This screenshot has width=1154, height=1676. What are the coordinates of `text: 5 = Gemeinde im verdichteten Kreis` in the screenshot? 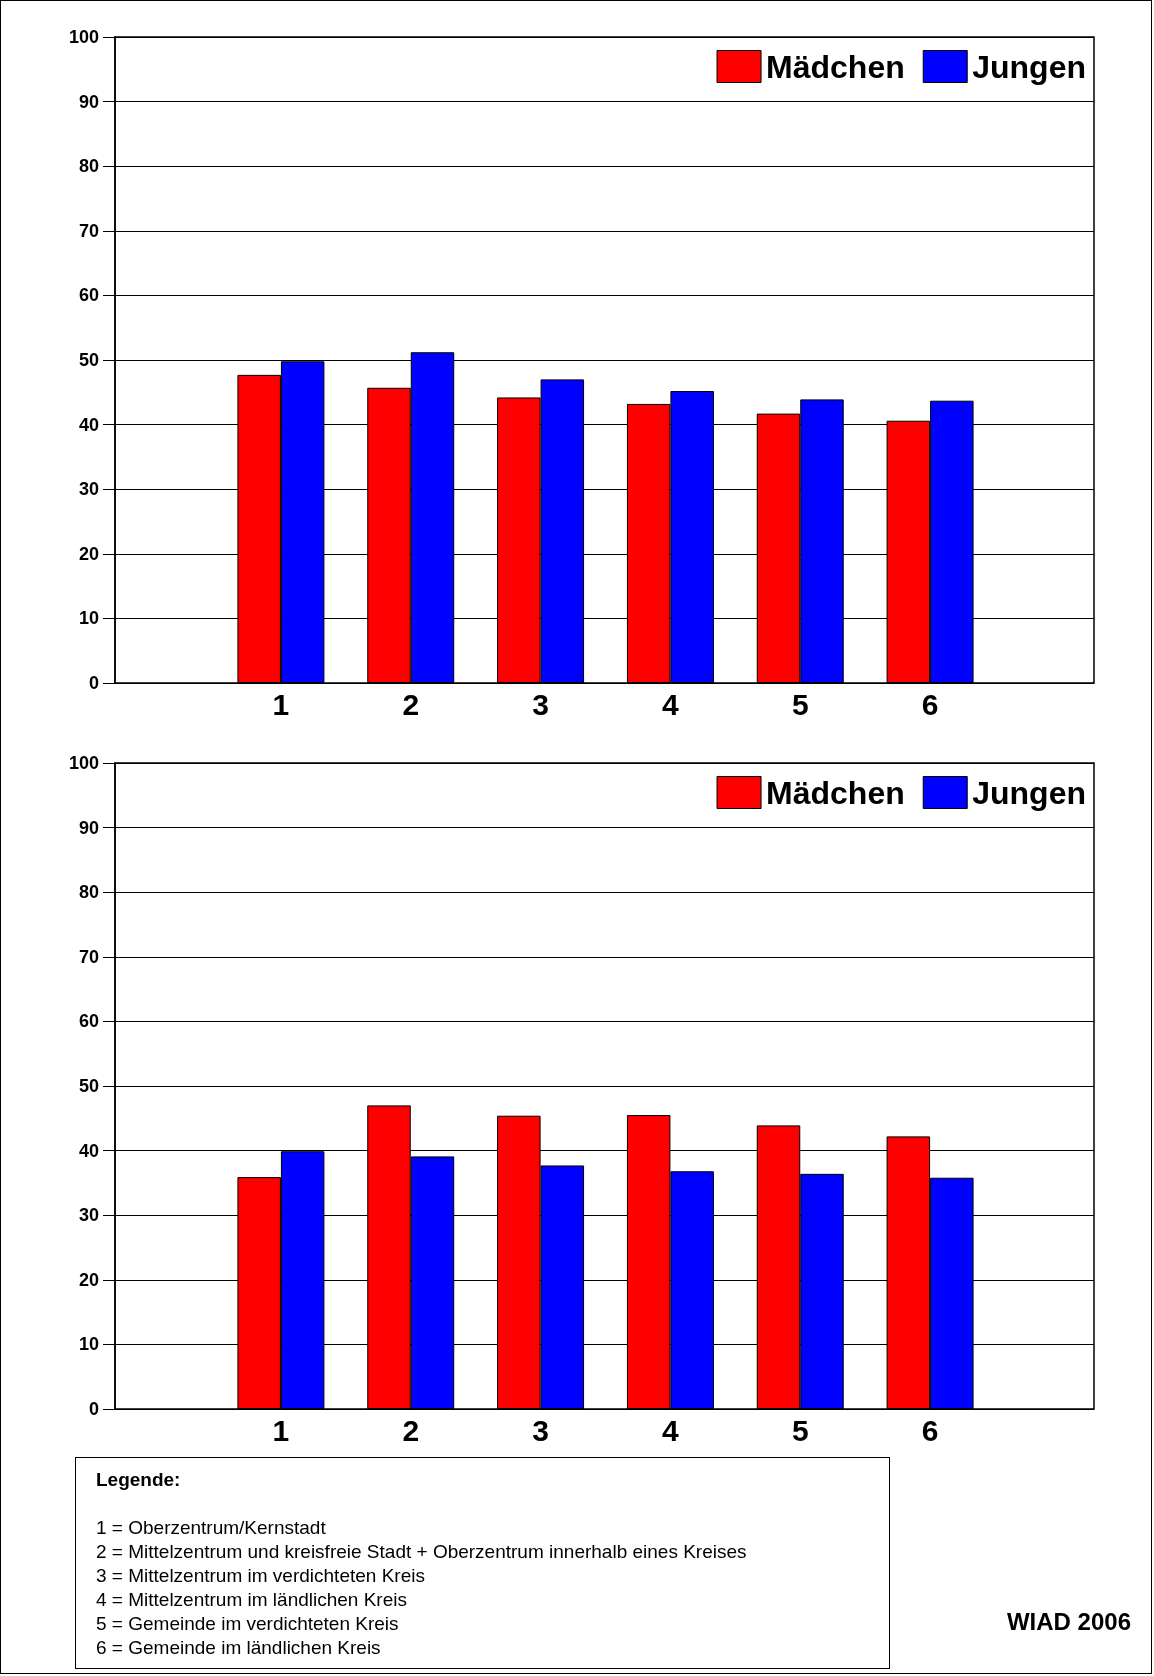 It's located at (248, 1624).